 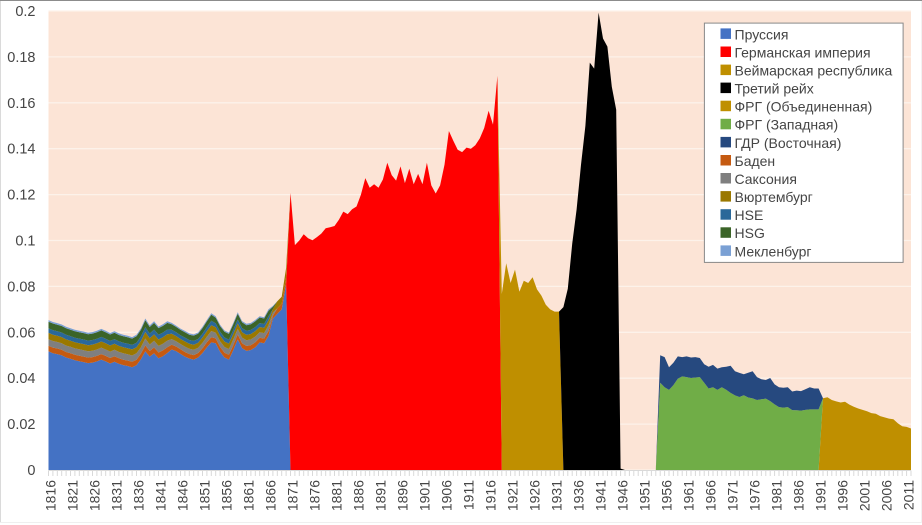 What do you see at coordinates (21, 58) in the screenshot?
I see `svg-text: 0.18` at bounding box center [21, 58].